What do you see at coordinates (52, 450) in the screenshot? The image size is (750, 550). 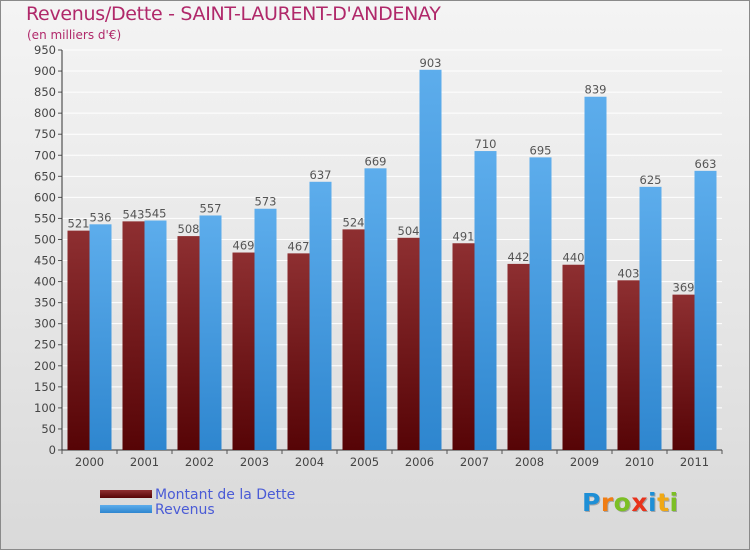 I see `y-tick-label: 0` at bounding box center [52, 450].